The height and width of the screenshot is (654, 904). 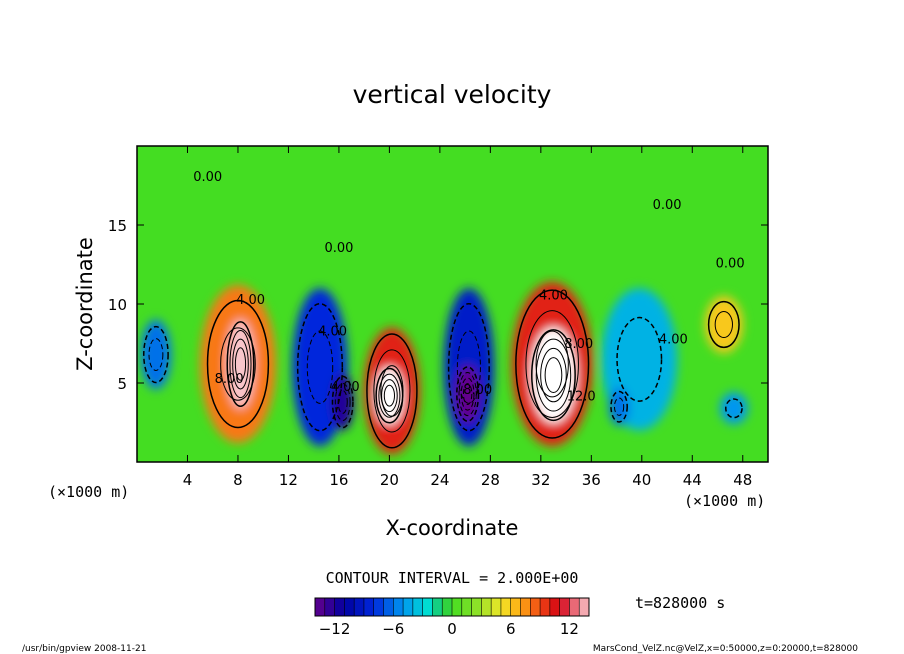 What do you see at coordinates (511, 629) in the screenshot?
I see `colorbar-tick-label: 6` at bounding box center [511, 629].